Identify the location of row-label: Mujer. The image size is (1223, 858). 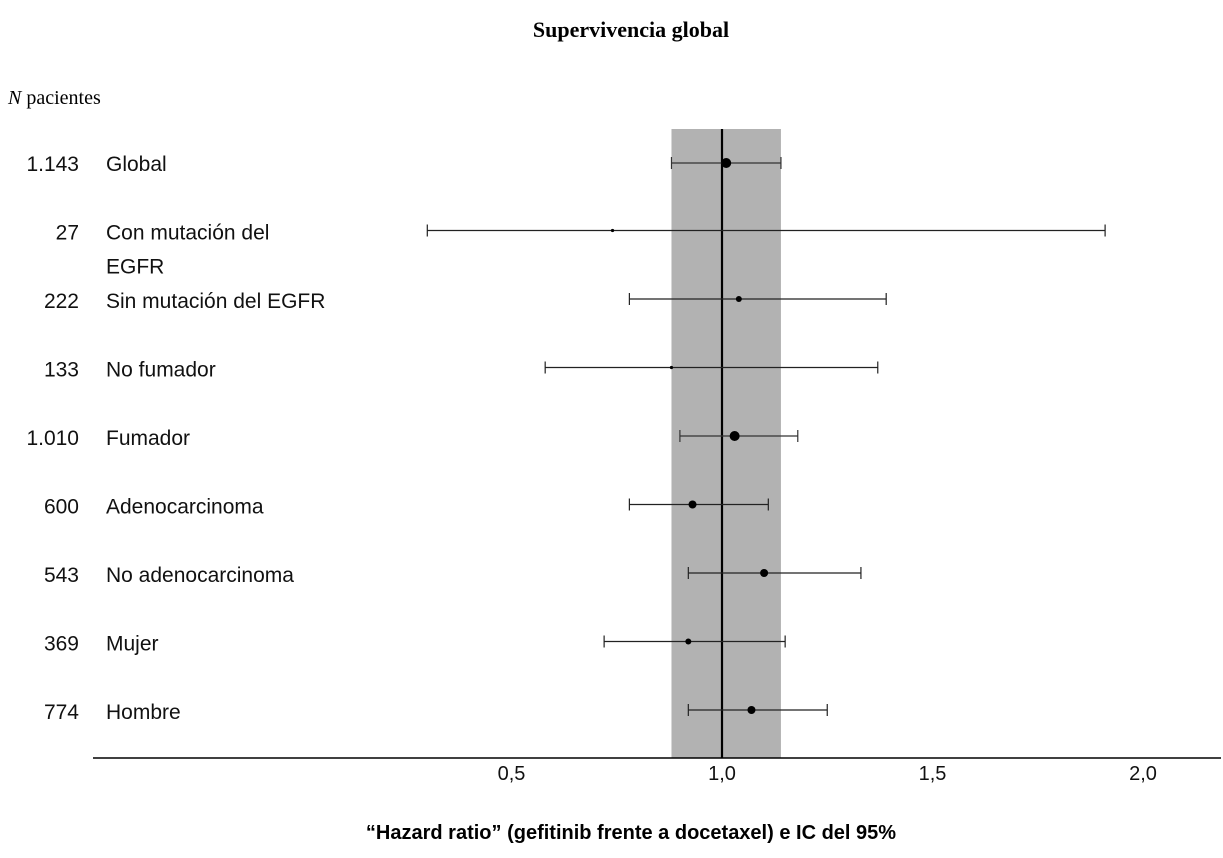
(132, 644).